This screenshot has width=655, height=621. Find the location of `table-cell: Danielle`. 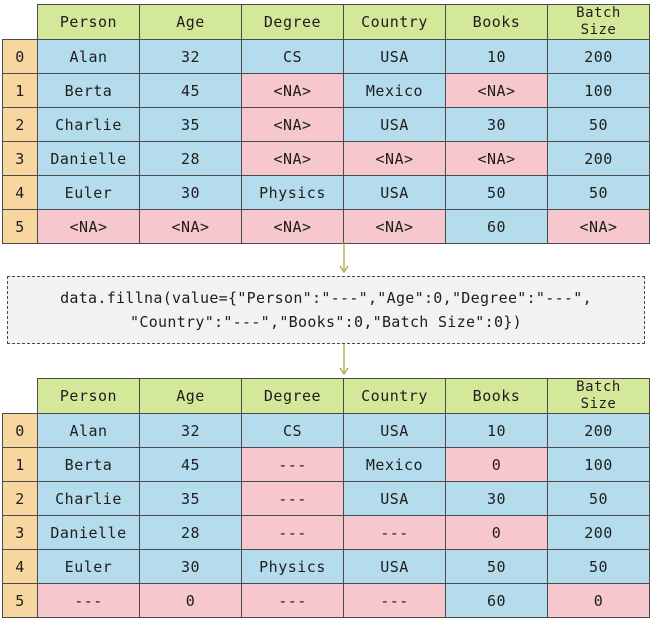

table-cell: Danielle is located at coordinates (88, 532).